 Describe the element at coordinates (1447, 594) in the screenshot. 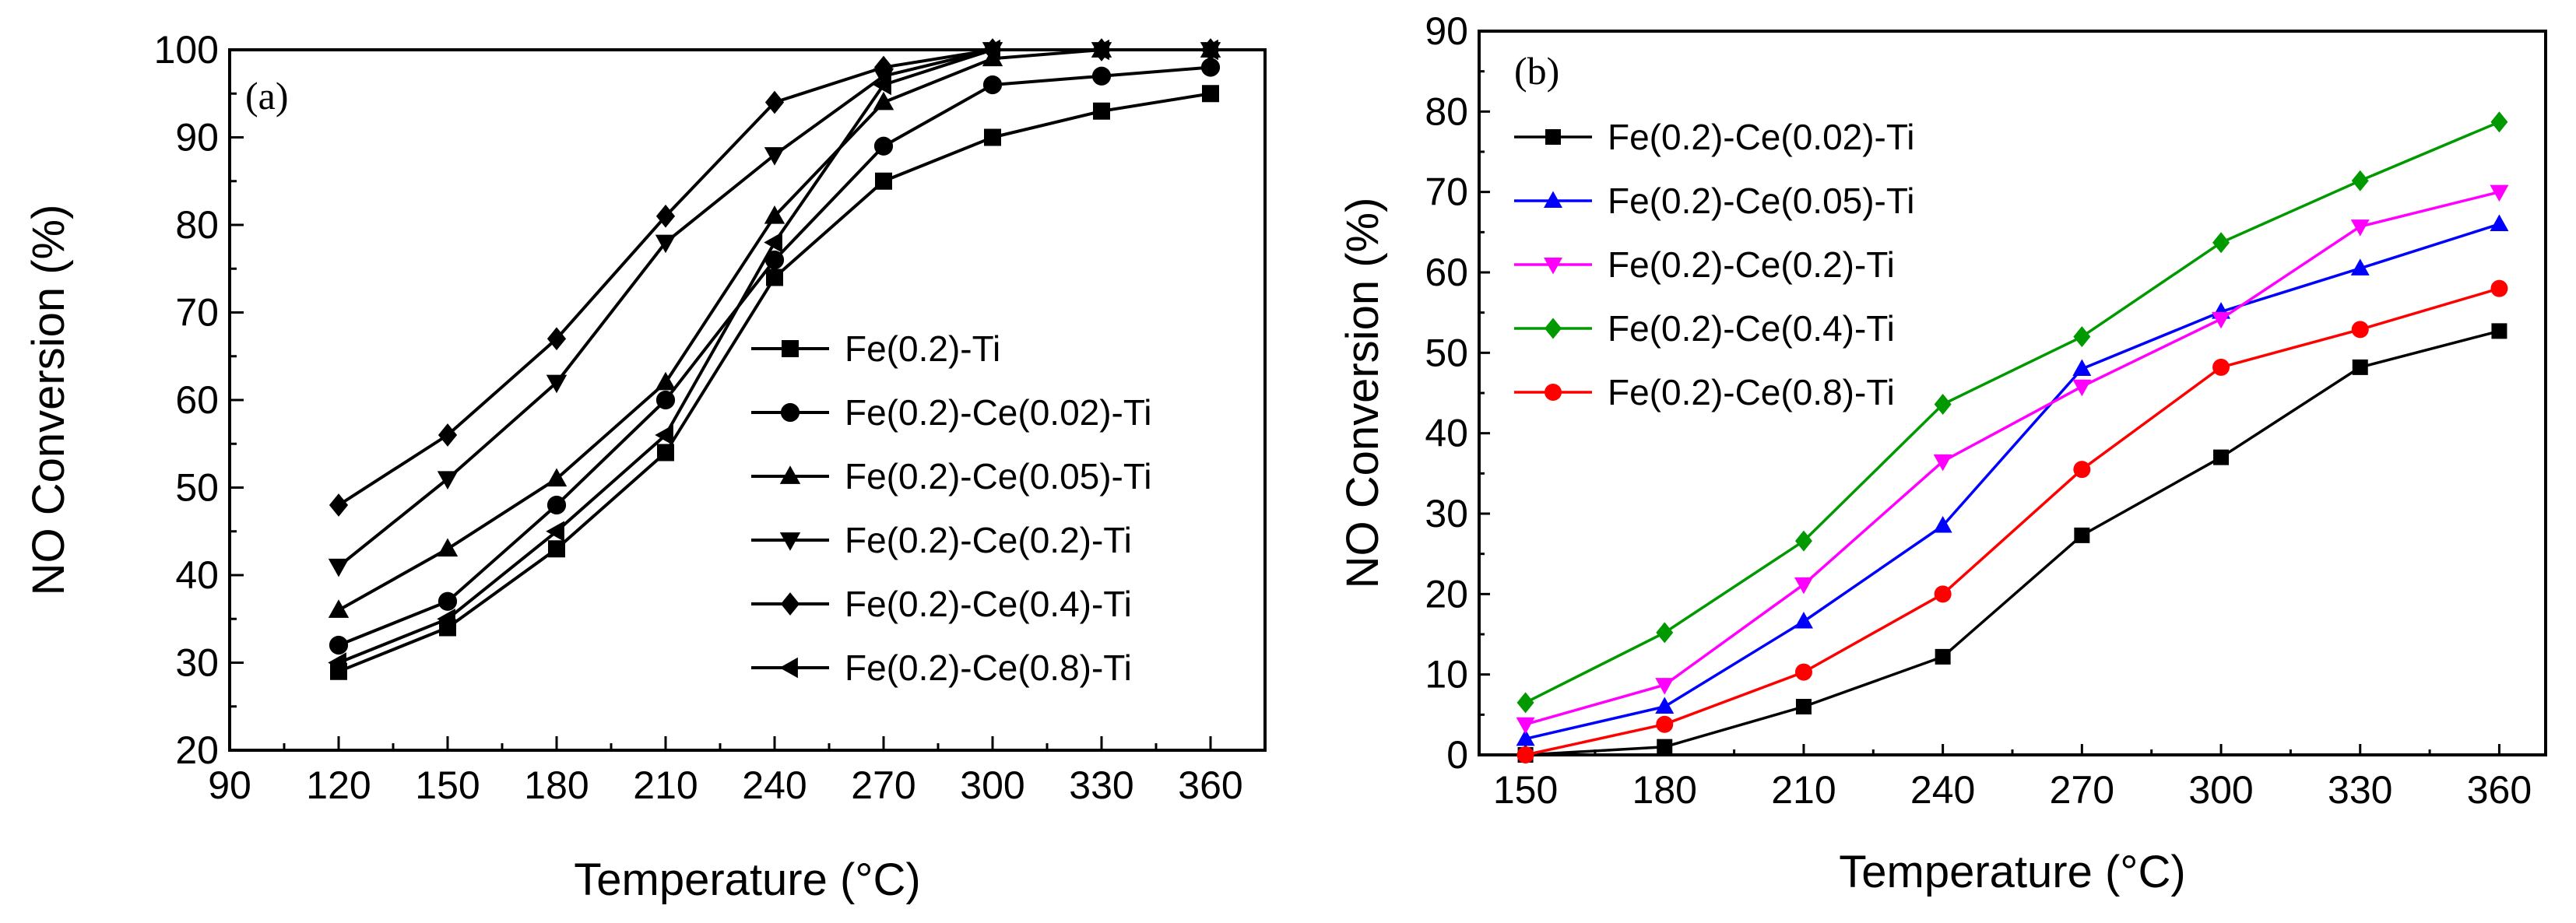

I see `y-tick-label: 20` at that location.